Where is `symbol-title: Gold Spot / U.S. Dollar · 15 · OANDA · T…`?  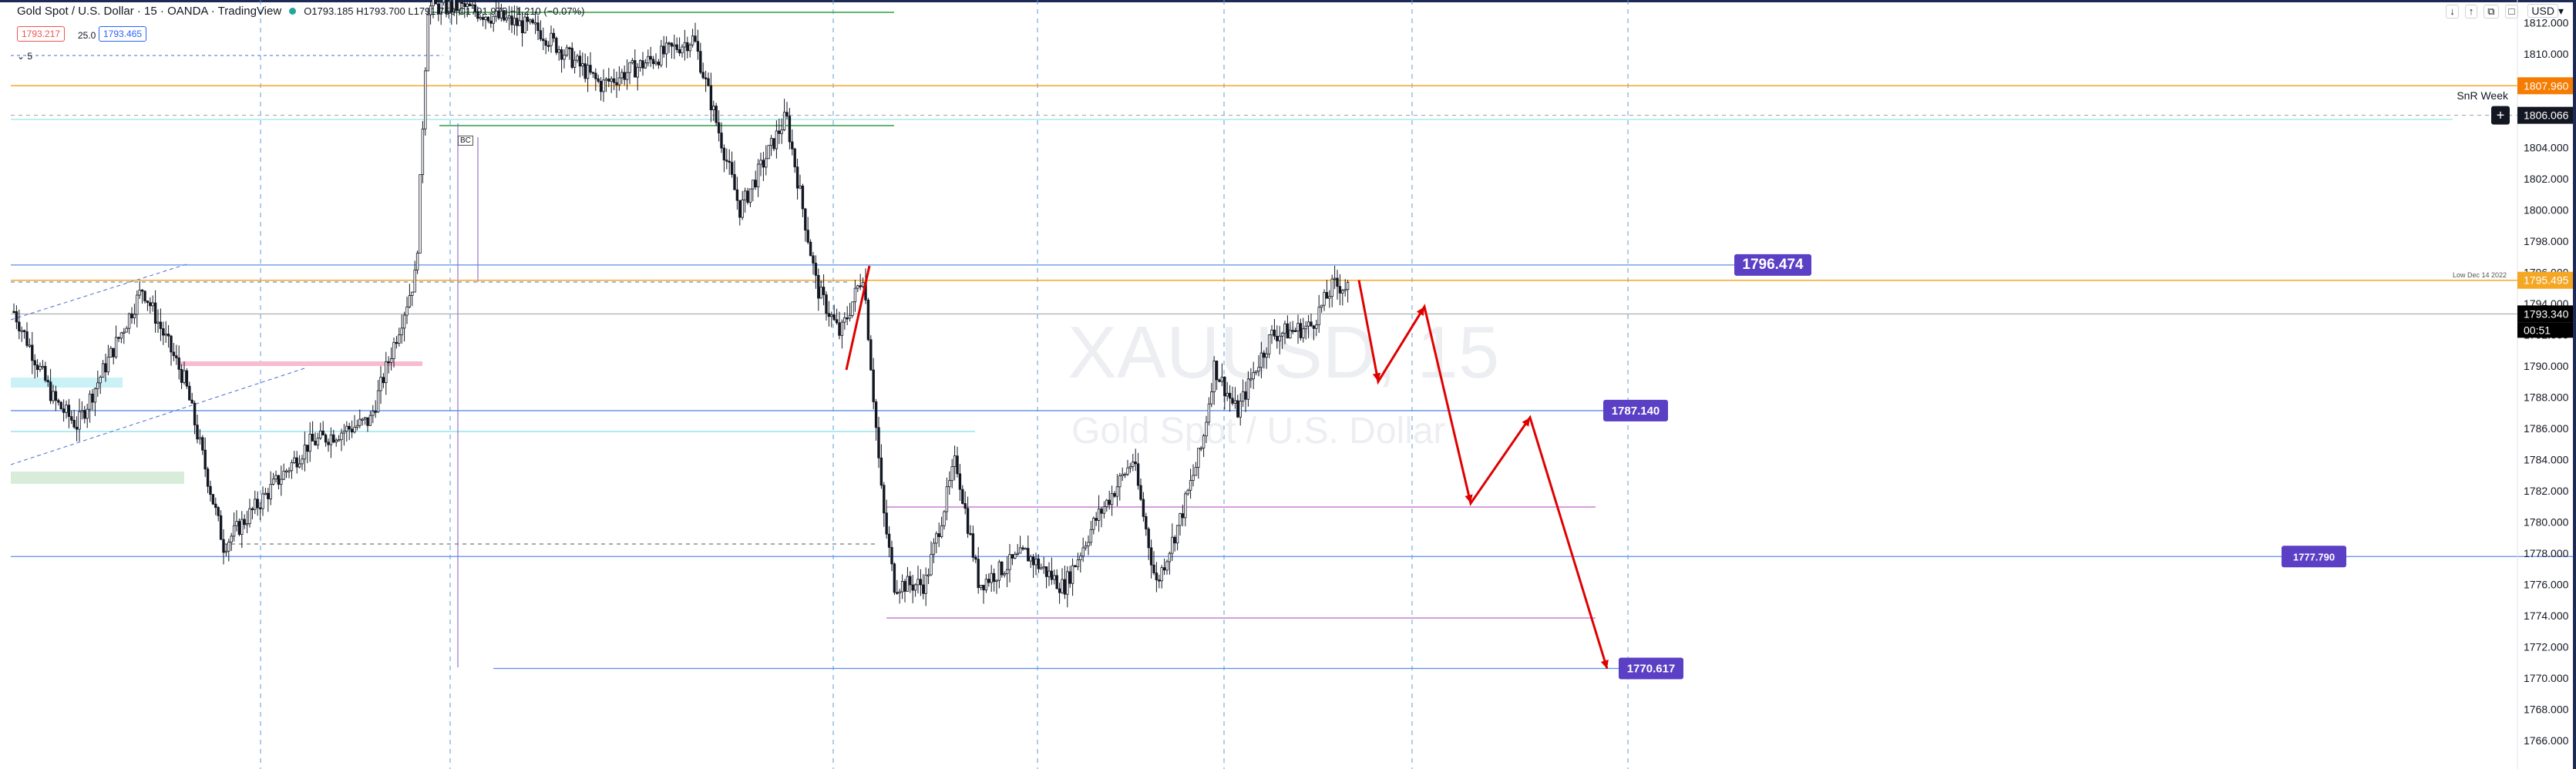
symbol-title: Gold Spot / U.S. Dollar · 15 · OANDA · T… is located at coordinates (149, 11).